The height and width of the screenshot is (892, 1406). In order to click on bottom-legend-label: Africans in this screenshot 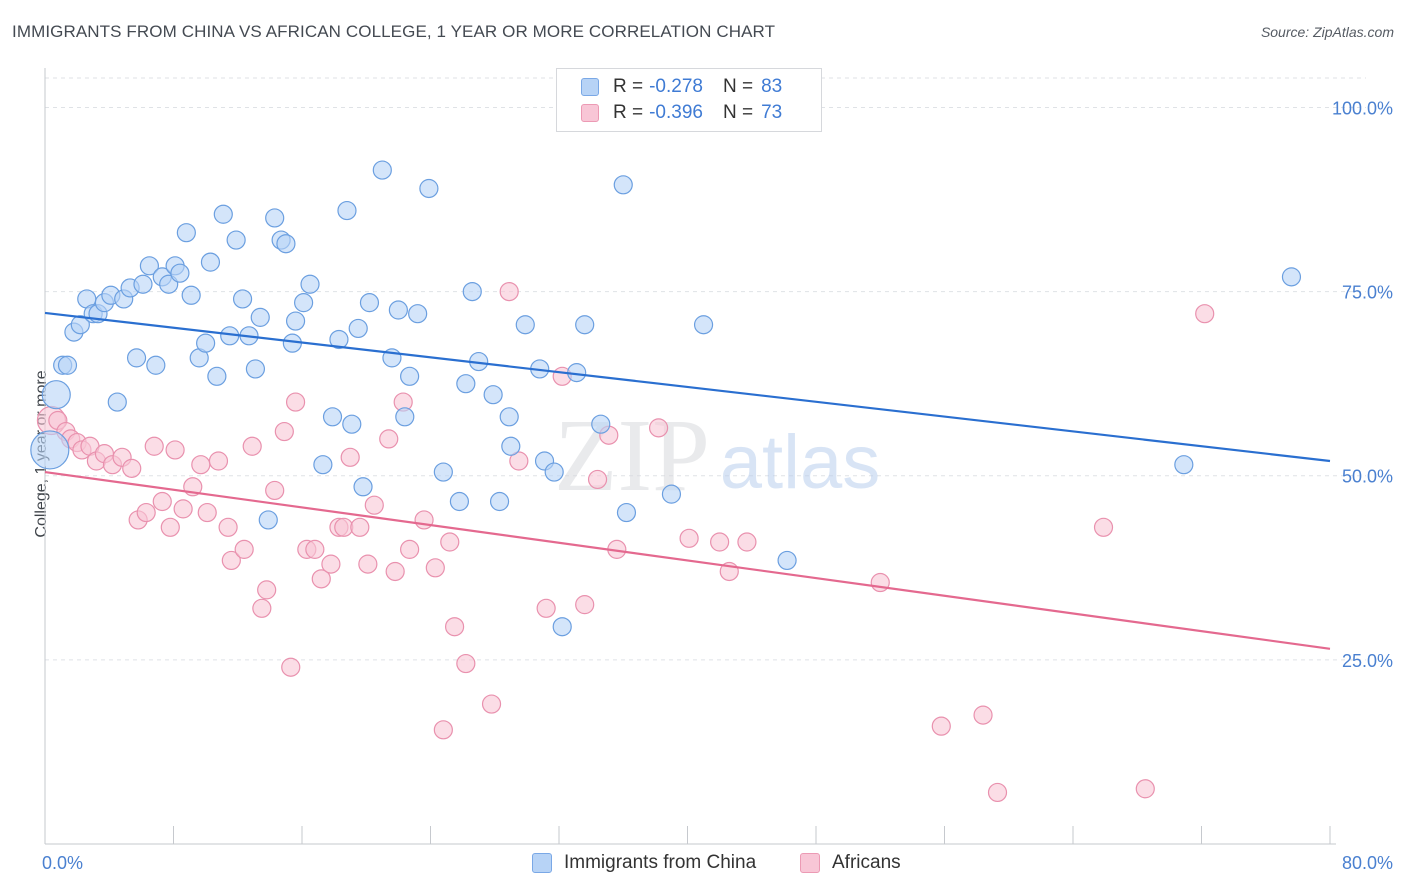, I will do `click(866, 862)`.